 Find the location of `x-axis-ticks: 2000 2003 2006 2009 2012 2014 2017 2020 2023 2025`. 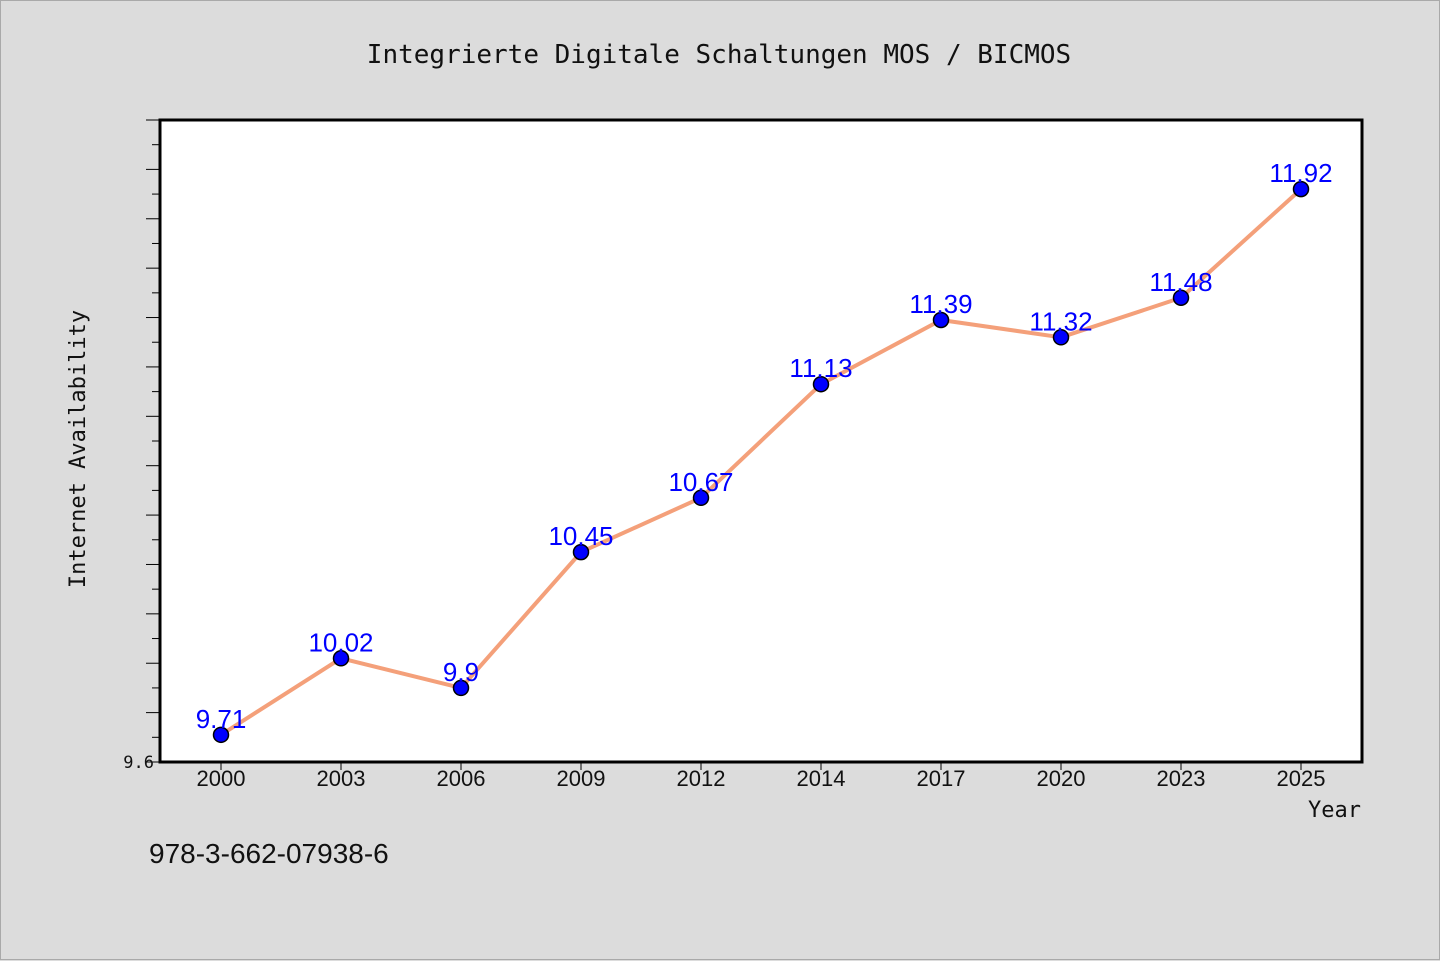

x-axis-ticks: 2000 2003 2006 2009 2012 2014 2017 2020 2023 2025 is located at coordinates (761, 776).